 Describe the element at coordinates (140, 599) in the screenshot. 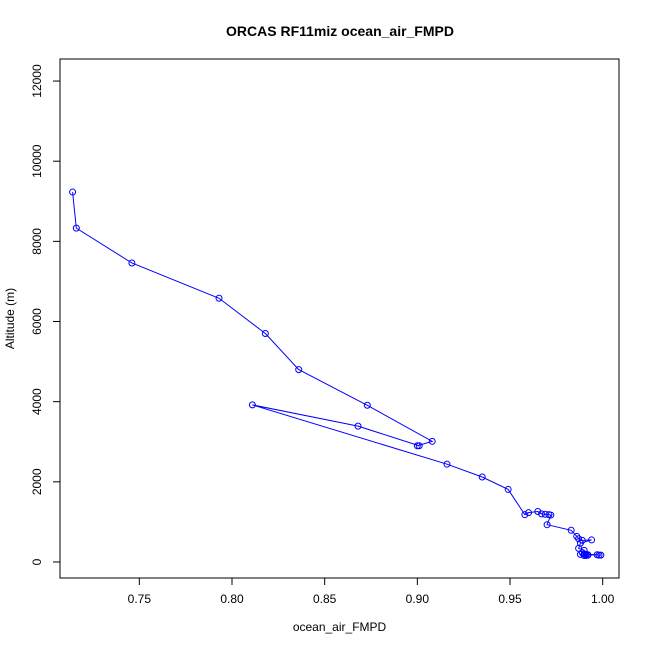

I see `x-tick-label: 0.75` at that location.